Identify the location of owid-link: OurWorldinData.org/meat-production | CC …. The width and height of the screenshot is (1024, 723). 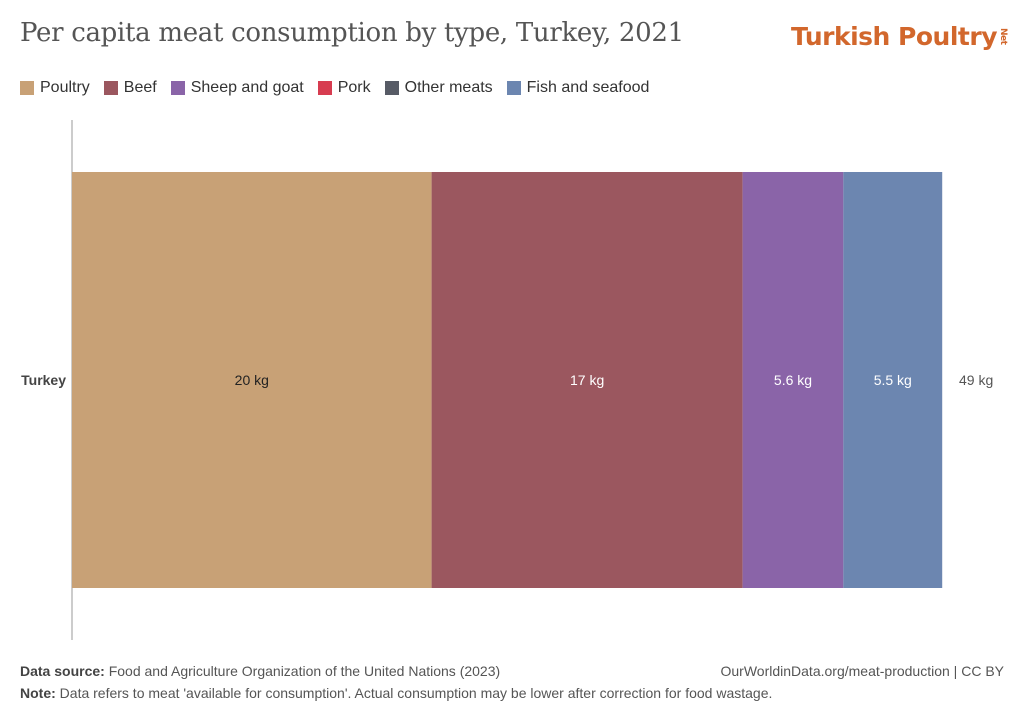
(862, 671).